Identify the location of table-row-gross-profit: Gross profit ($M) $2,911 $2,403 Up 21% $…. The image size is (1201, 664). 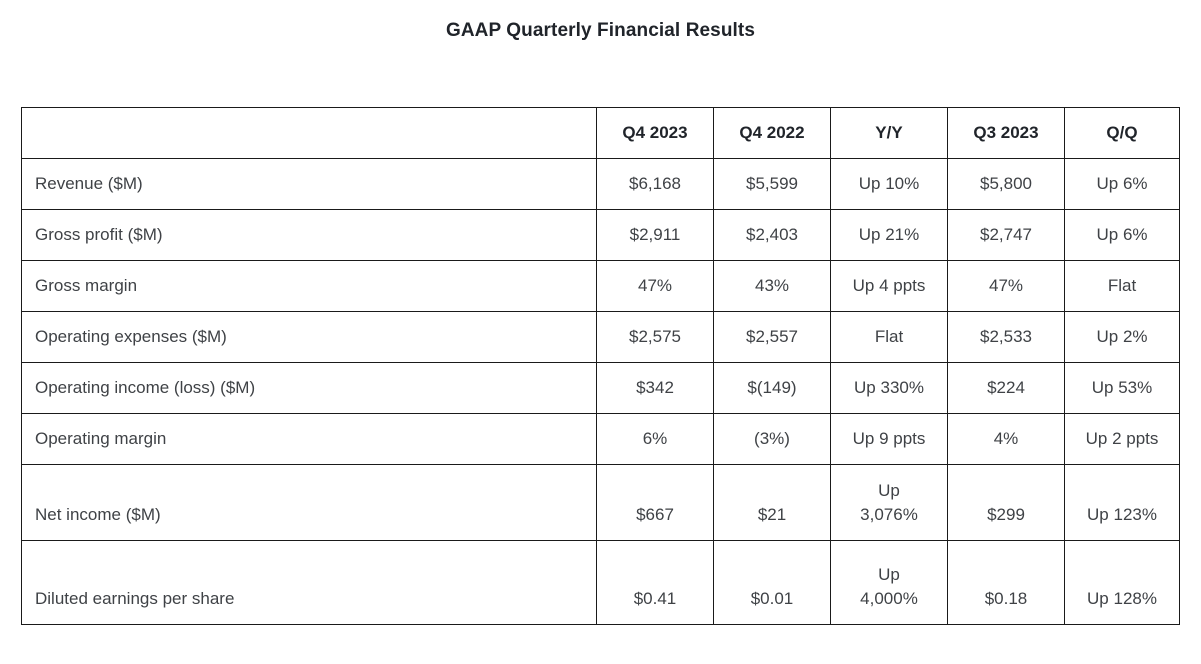
(600, 235).